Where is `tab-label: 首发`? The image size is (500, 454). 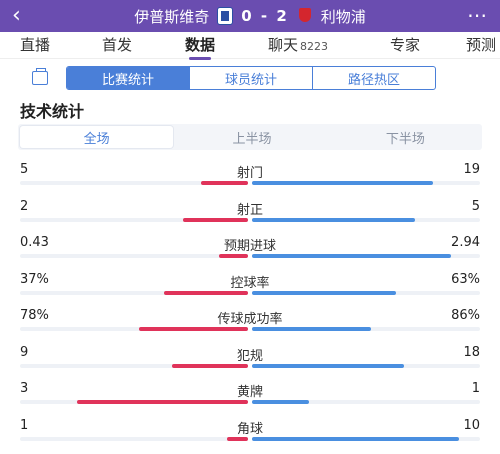
tab-label: 首发 is located at coordinates (117, 45).